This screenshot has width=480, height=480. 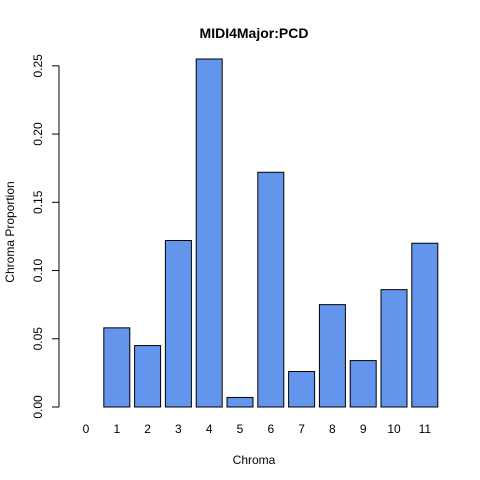 I want to click on y-tick-label: 0.25, so click(x=38, y=66).